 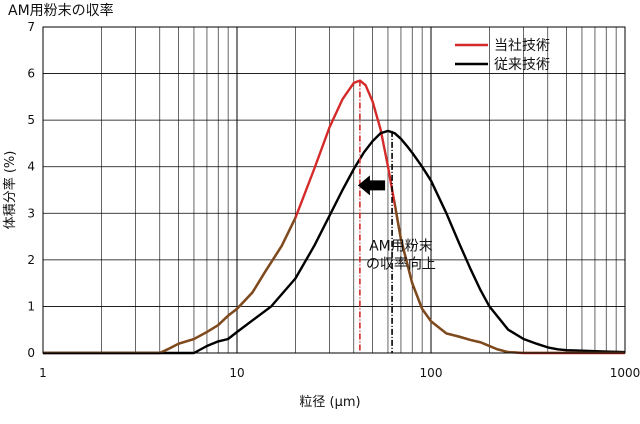 What do you see at coordinates (31, 353) in the screenshot?
I see `y-tick-label: 0` at bounding box center [31, 353].